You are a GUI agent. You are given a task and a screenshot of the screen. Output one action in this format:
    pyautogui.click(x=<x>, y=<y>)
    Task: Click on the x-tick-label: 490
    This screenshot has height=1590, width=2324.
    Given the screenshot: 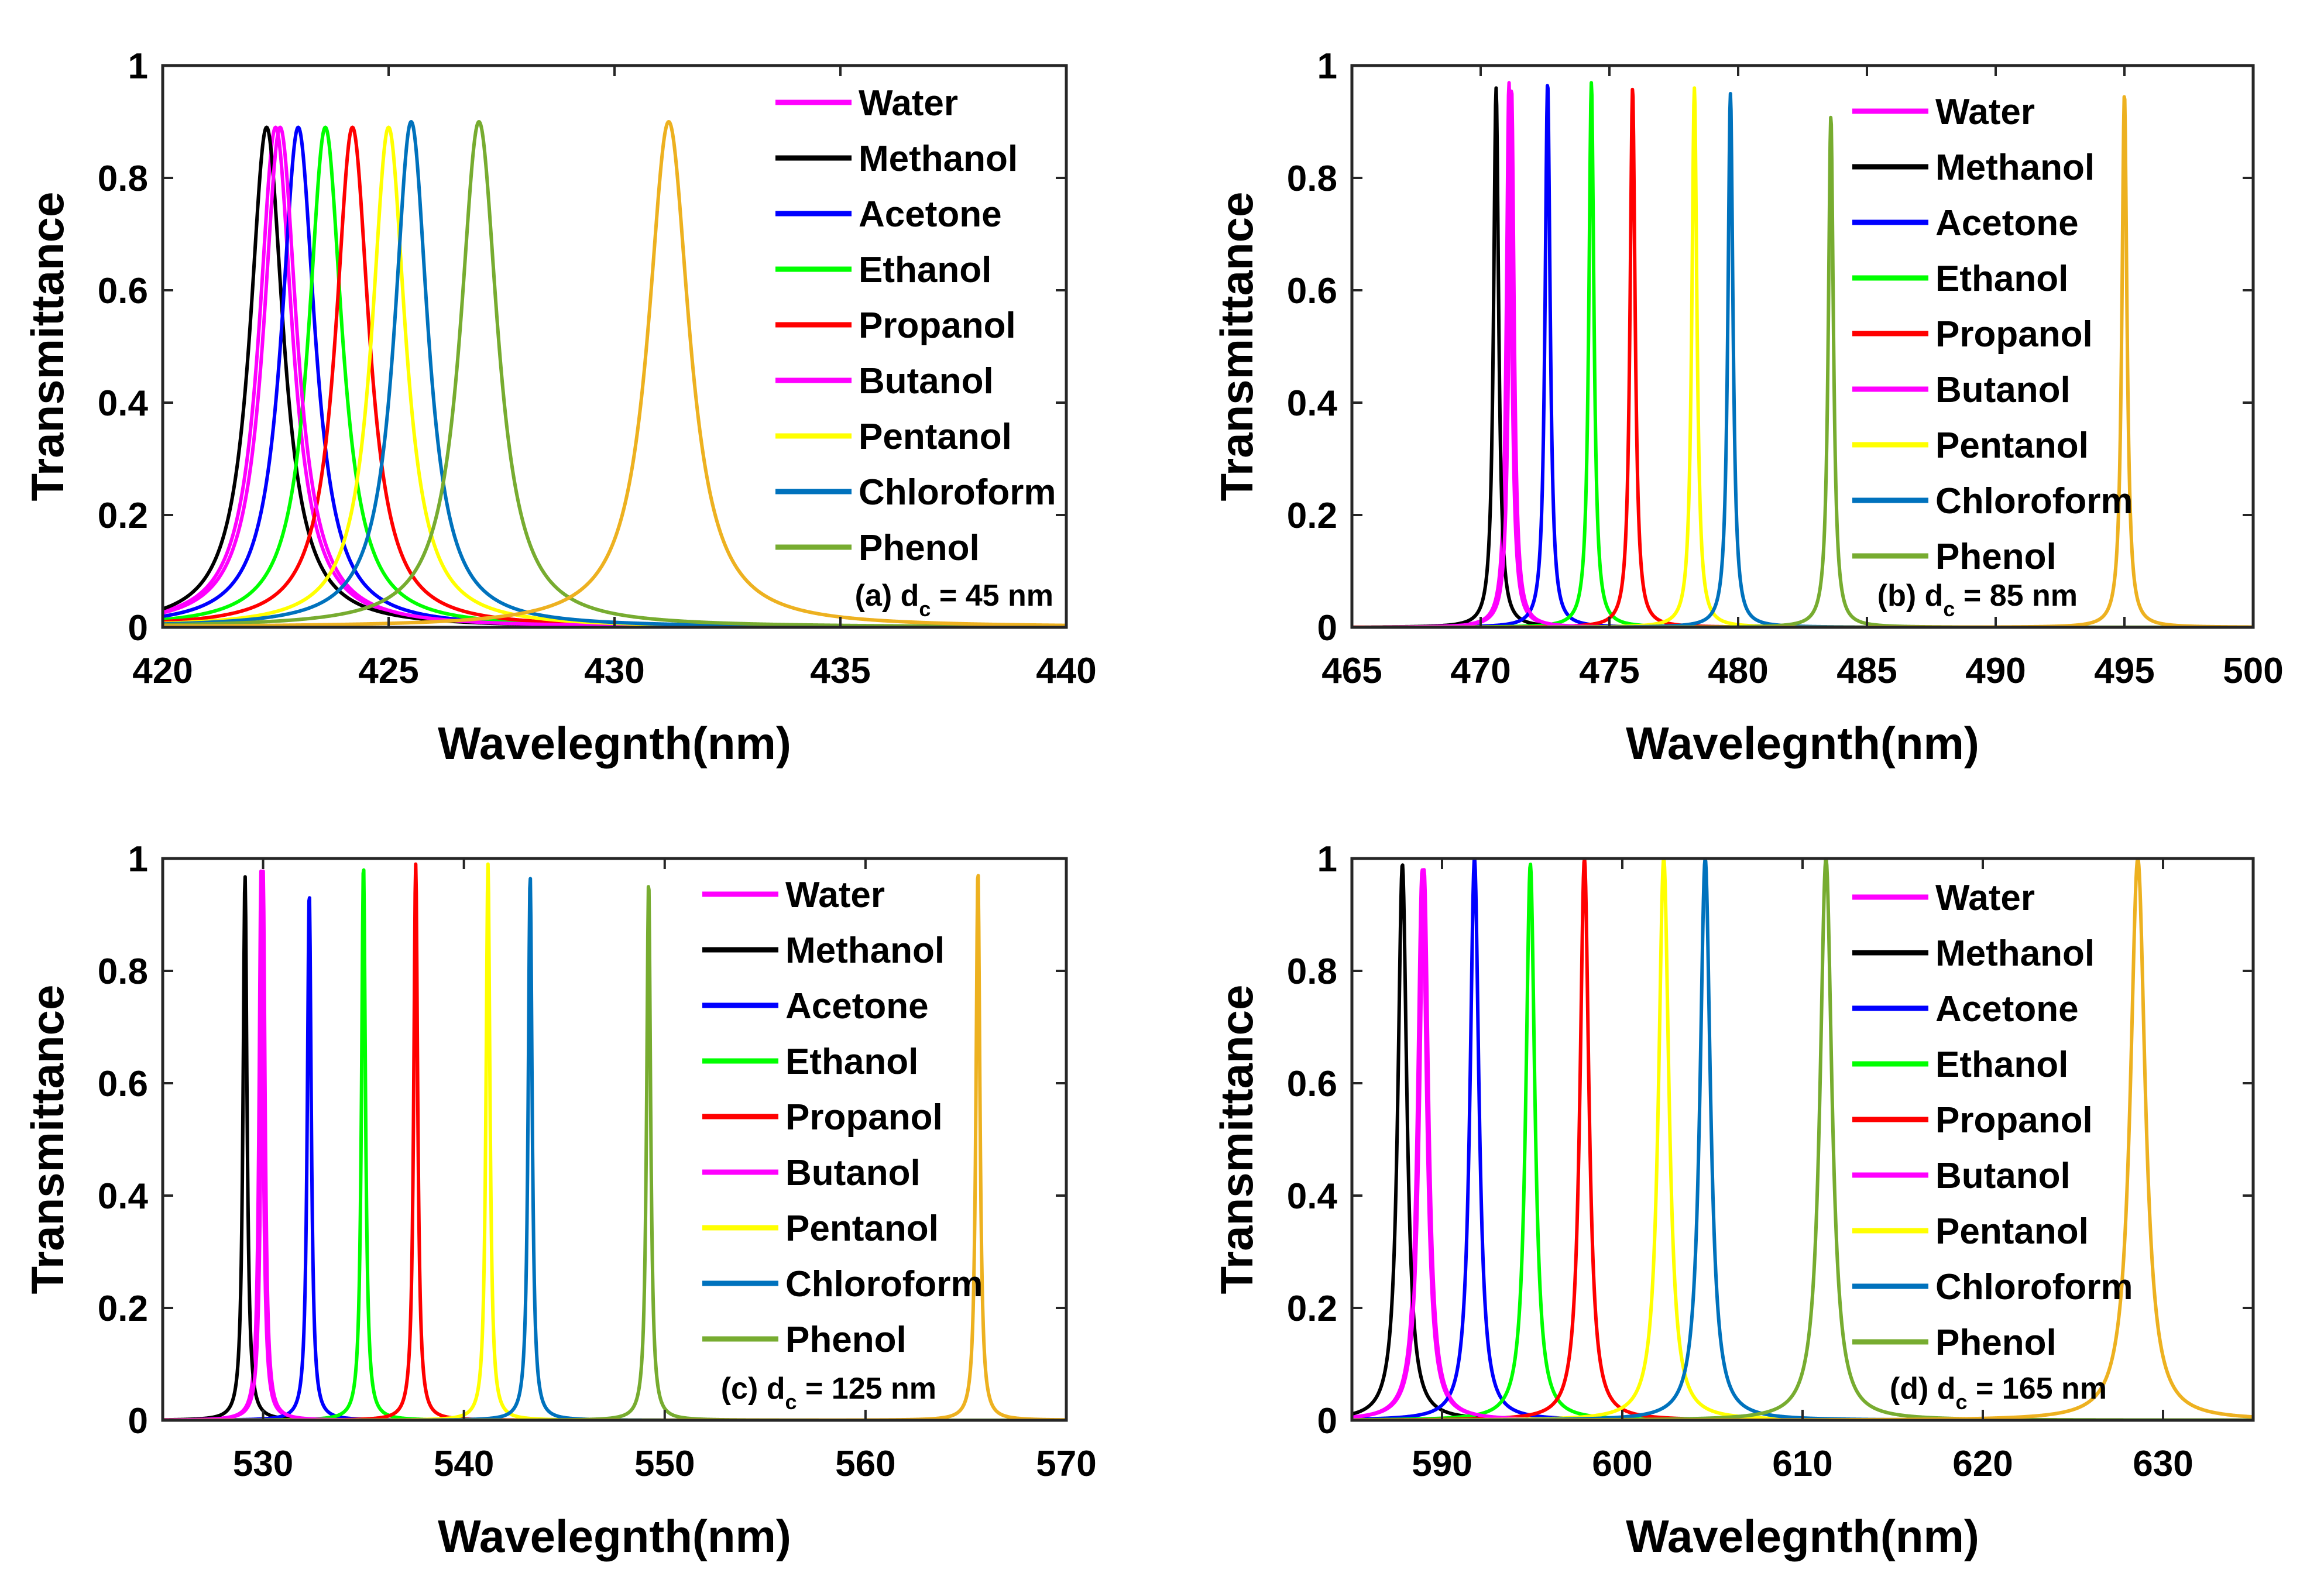 What is the action you would take?
    pyautogui.click(x=1995, y=671)
    